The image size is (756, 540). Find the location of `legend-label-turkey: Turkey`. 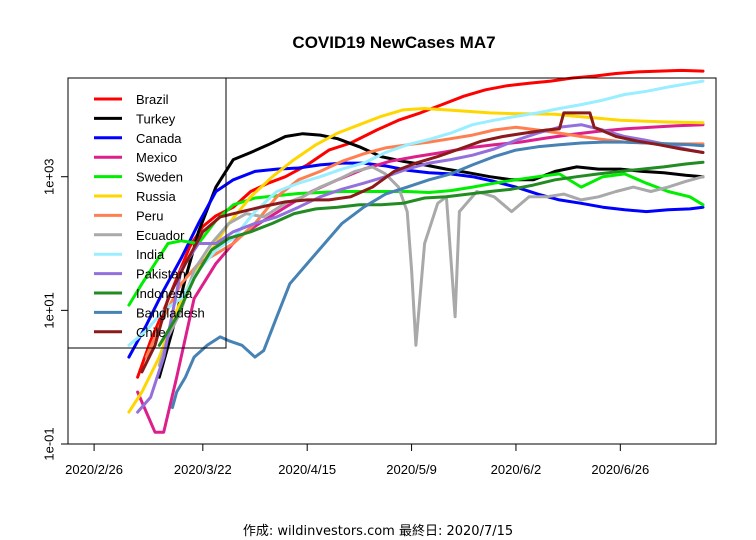

legend-label-turkey: Turkey is located at coordinates (156, 118).